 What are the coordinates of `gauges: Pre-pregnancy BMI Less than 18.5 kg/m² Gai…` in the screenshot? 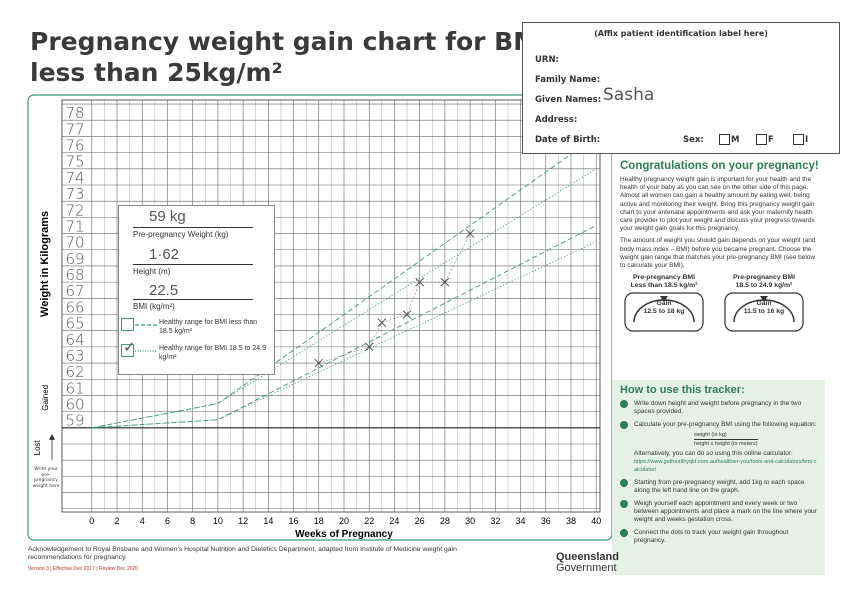 It's located at (720, 309).